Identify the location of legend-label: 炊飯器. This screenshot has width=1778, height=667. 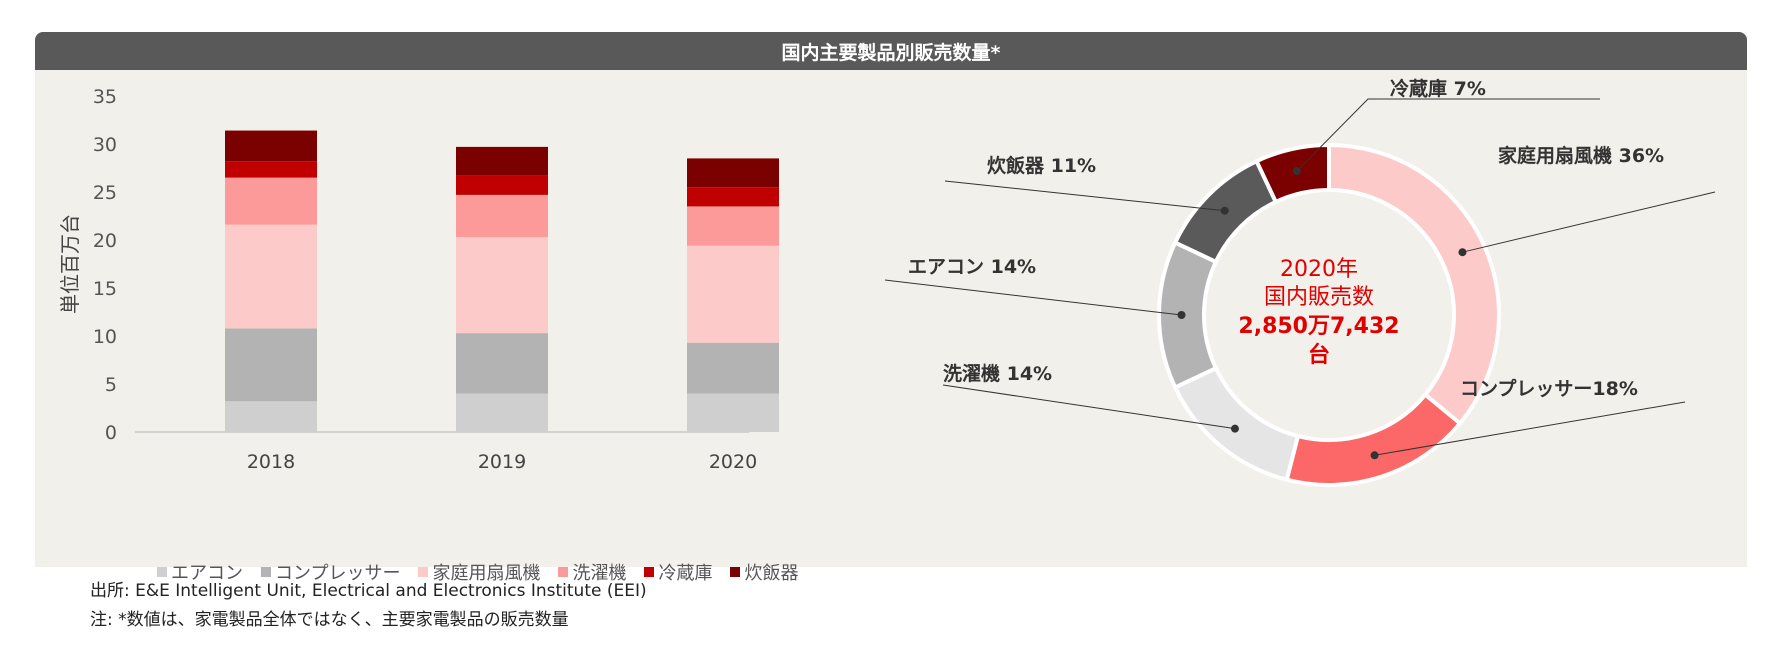
(771, 573).